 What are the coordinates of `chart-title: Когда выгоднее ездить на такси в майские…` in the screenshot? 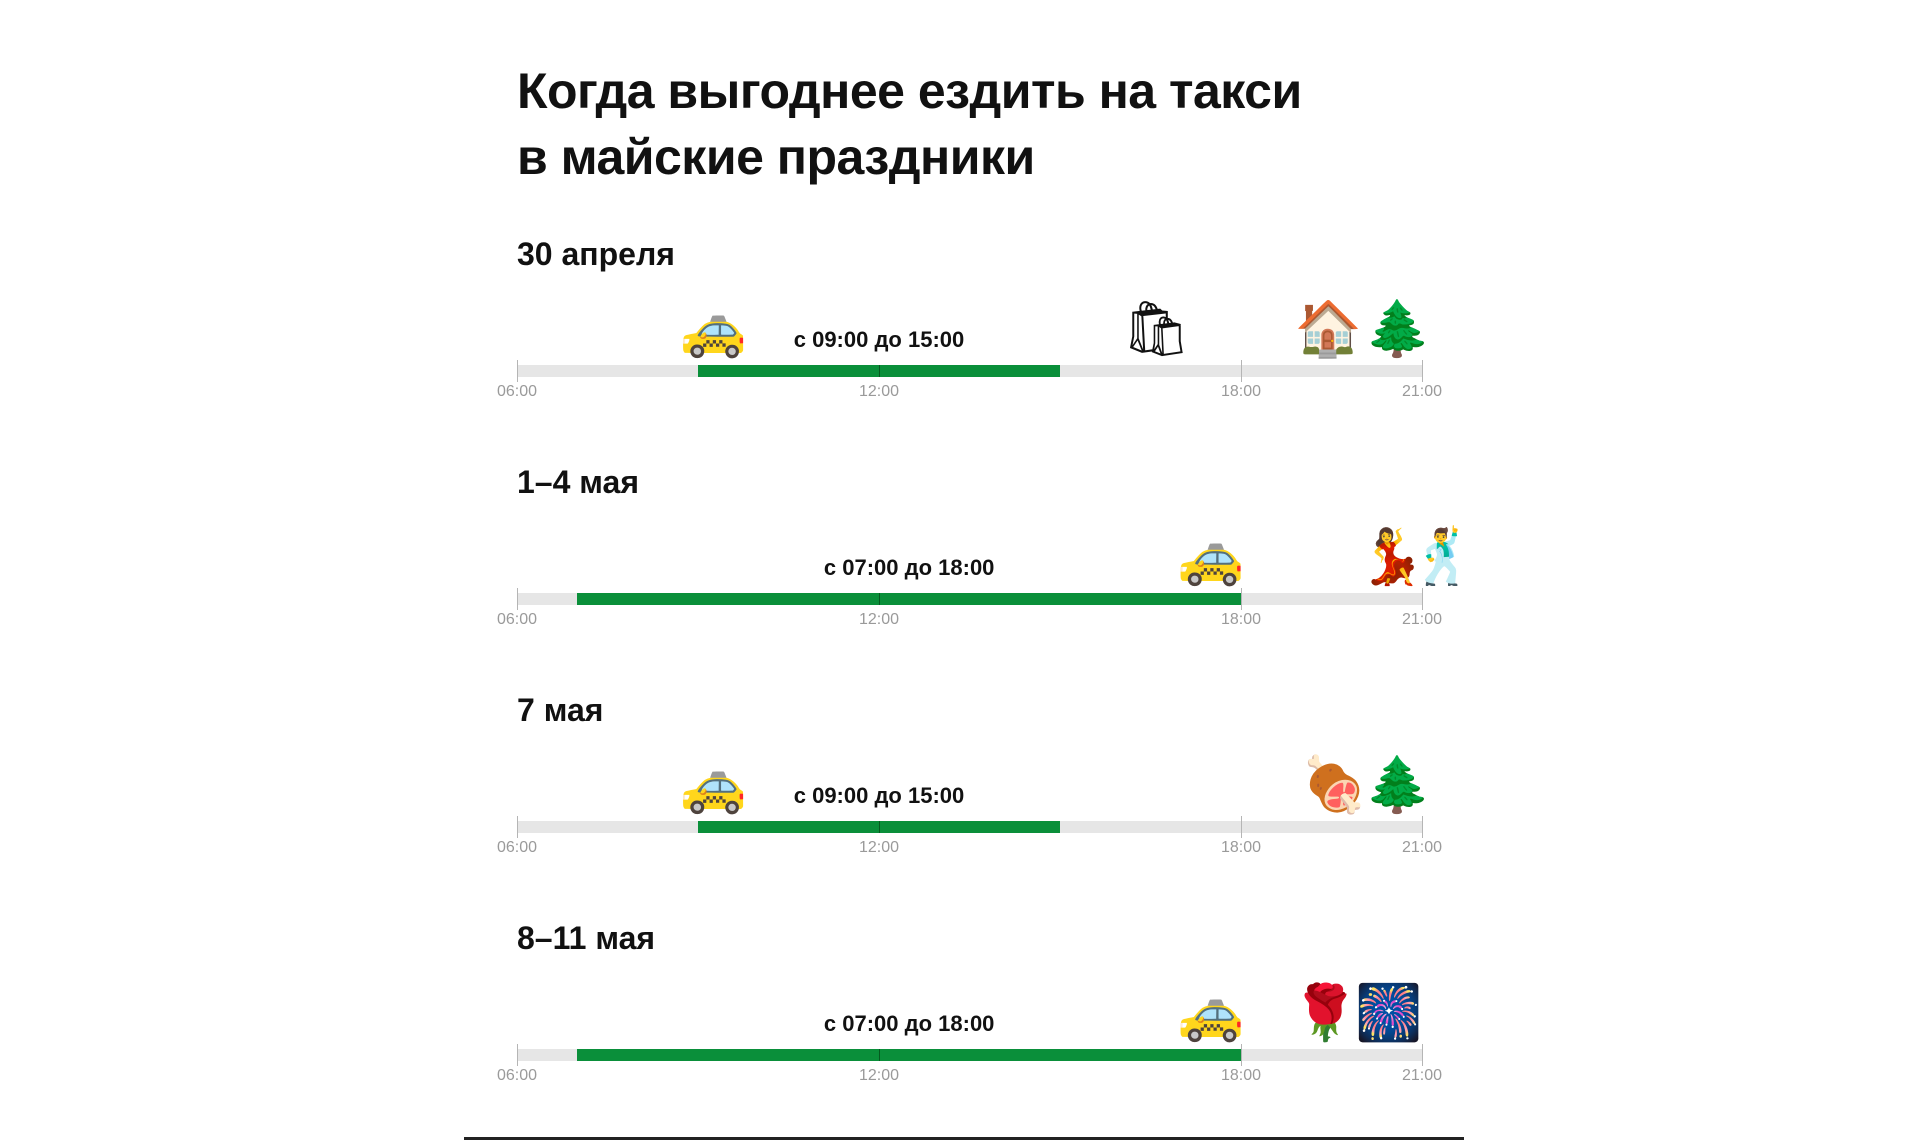 It's located at (909, 124).